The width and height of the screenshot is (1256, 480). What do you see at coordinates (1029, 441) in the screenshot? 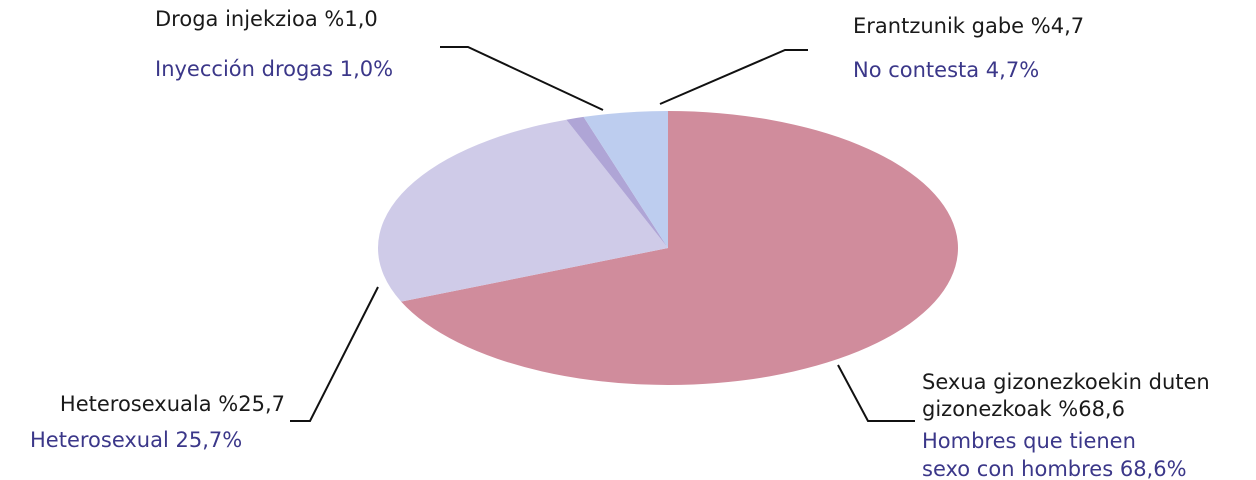
I see `label-es: Hombres que tienen` at bounding box center [1029, 441].